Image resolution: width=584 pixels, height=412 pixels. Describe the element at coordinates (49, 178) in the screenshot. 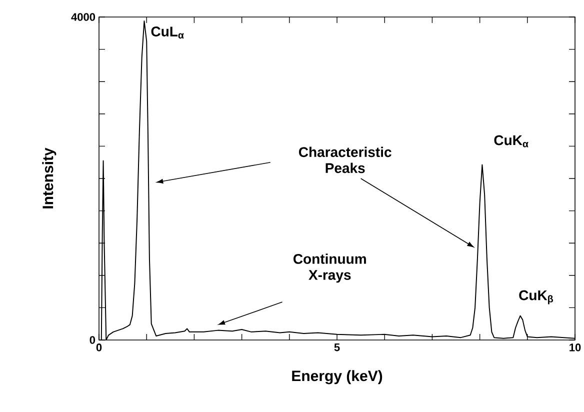

I see `y-axis-title: Intensity` at that location.